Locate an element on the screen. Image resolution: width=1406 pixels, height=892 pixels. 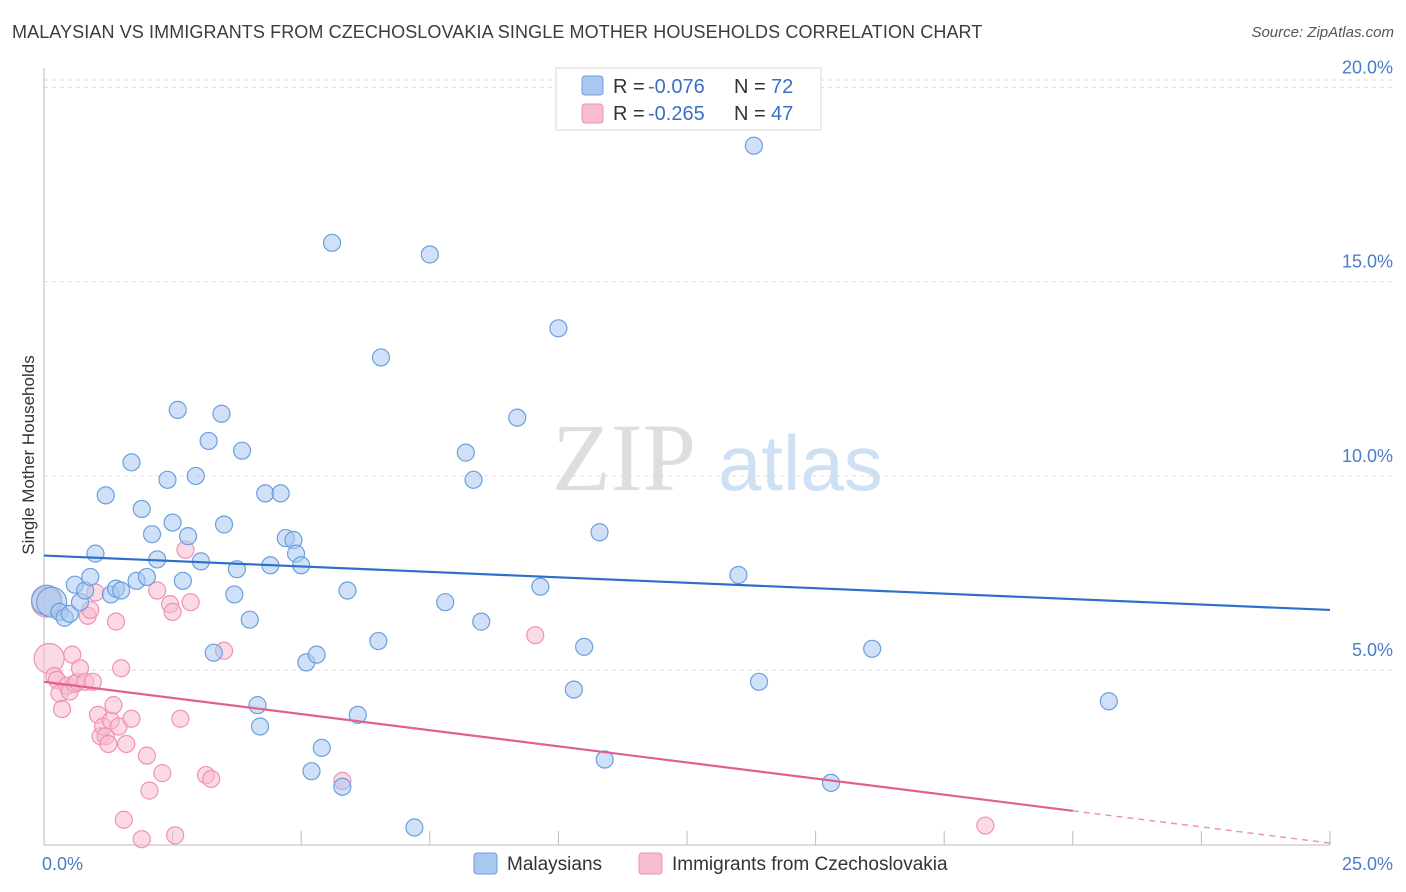
y-axis-label: Single Mother Households is located at coordinates (28, 454).